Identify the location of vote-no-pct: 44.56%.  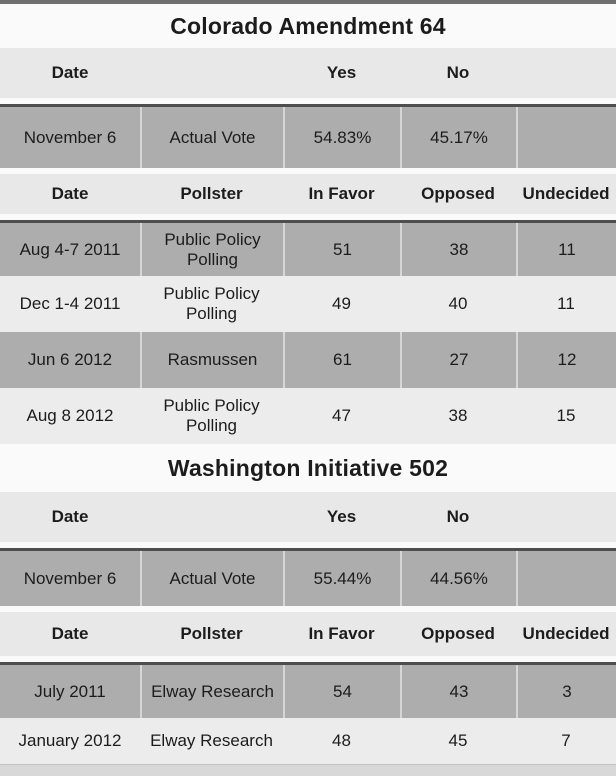
(458, 578).